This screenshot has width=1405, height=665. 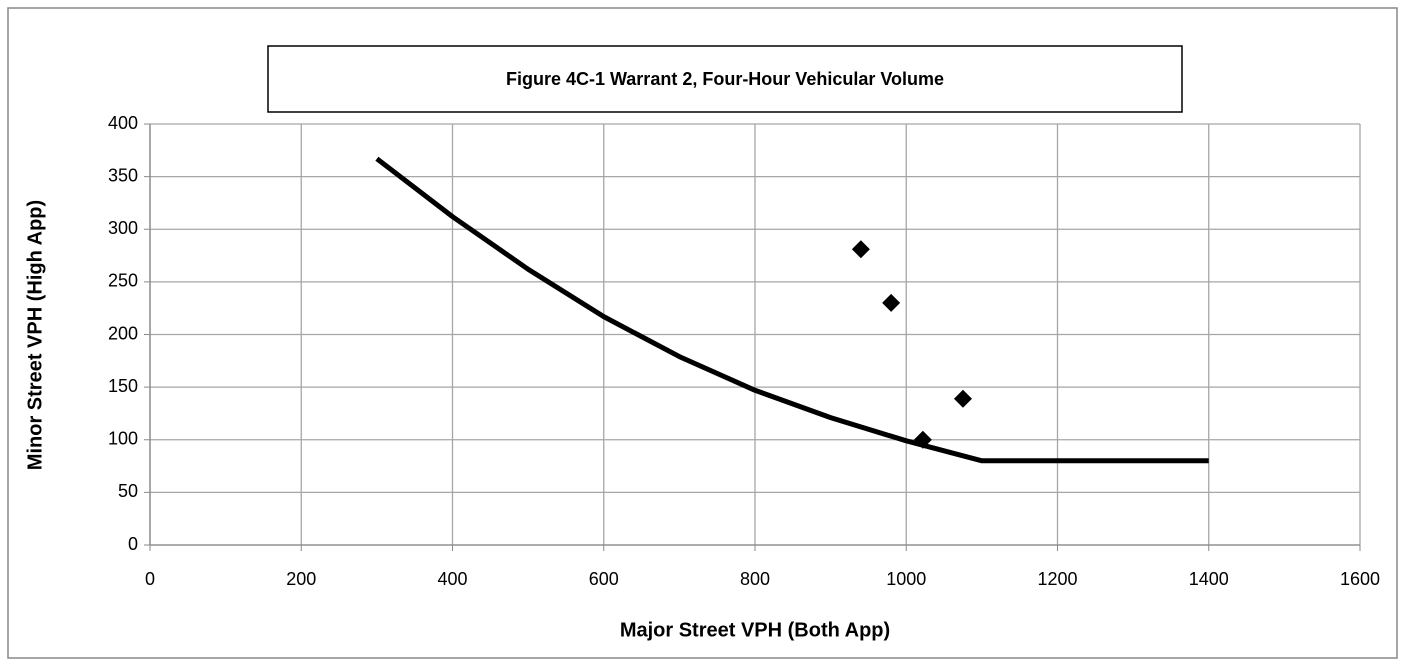 I want to click on title-box, so click(x=725, y=79).